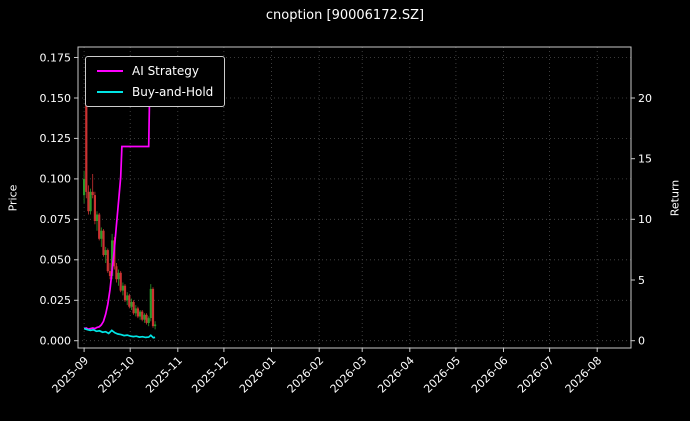 The width and height of the screenshot is (690, 421). What do you see at coordinates (442, 375) in the screenshot?
I see `x-tick-label: 2026-05` at bounding box center [442, 375].